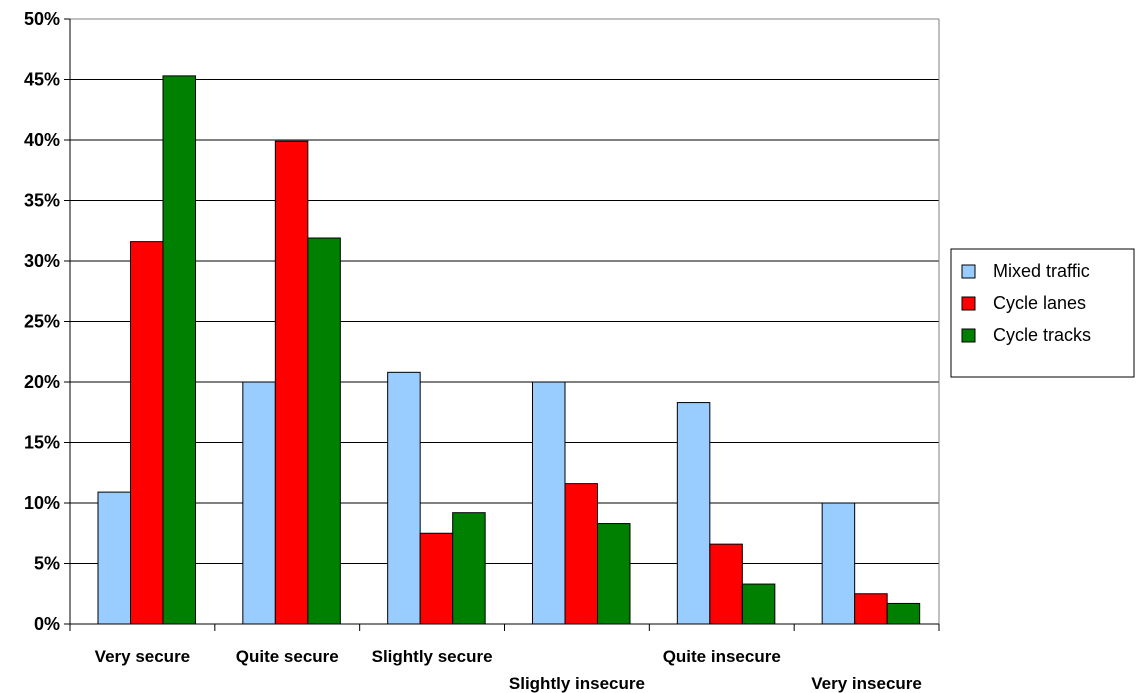  Describe the element at coordinates (42, 261) in the screenshot. I see `y-tick-label-6: 30%` at that location.